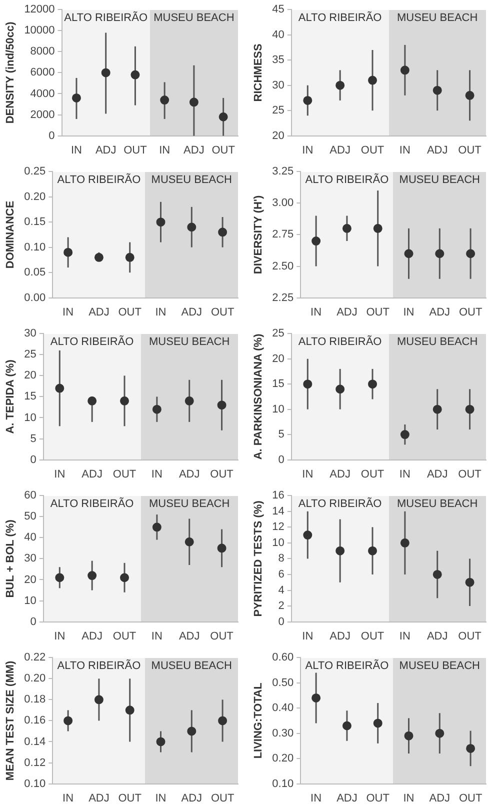  What do you see at coordinates (281, 434) in the screenshot?
I see `y-tick-label: 5` at bounding box center [281, 434].